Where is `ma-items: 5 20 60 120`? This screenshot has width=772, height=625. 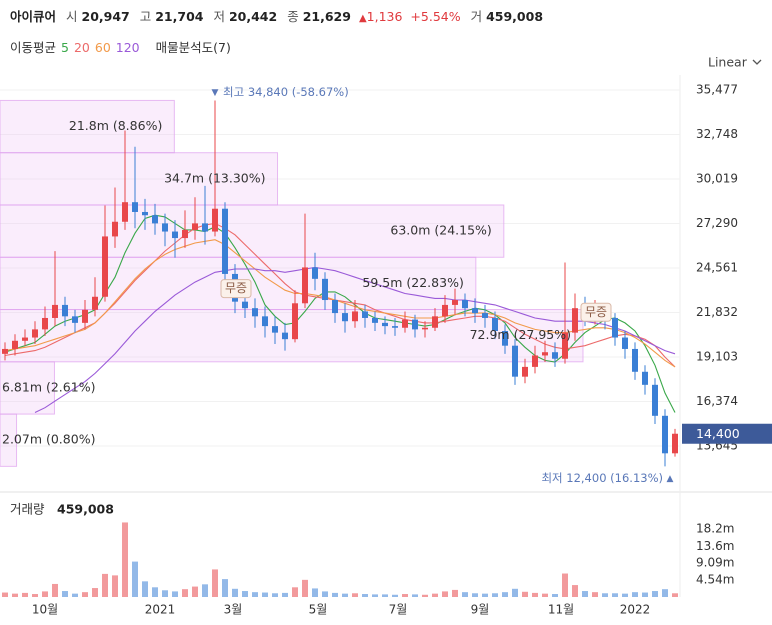 ma-items: 5 20 60 120 is located at coordinates (98, 47).